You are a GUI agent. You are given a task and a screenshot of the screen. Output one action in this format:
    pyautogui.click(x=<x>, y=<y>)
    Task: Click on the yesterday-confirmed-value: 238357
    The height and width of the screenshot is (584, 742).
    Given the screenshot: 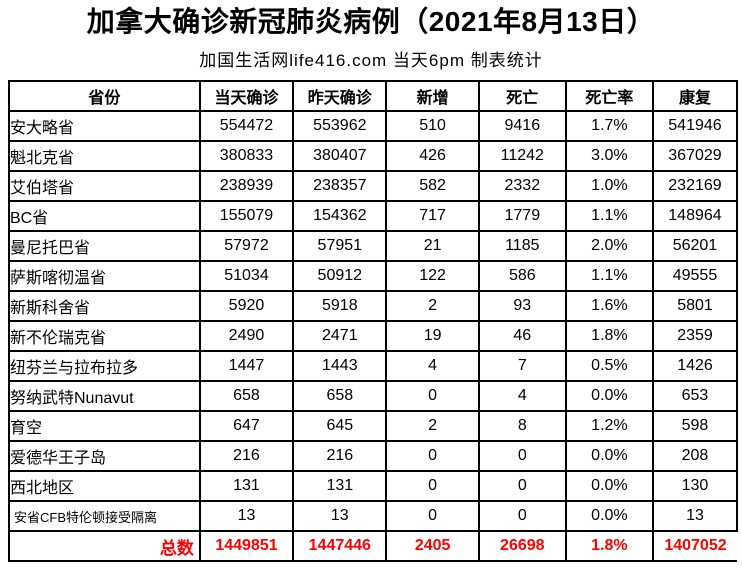 What is the action you would take?
    pyautogui.click(x=340, y=186)
    